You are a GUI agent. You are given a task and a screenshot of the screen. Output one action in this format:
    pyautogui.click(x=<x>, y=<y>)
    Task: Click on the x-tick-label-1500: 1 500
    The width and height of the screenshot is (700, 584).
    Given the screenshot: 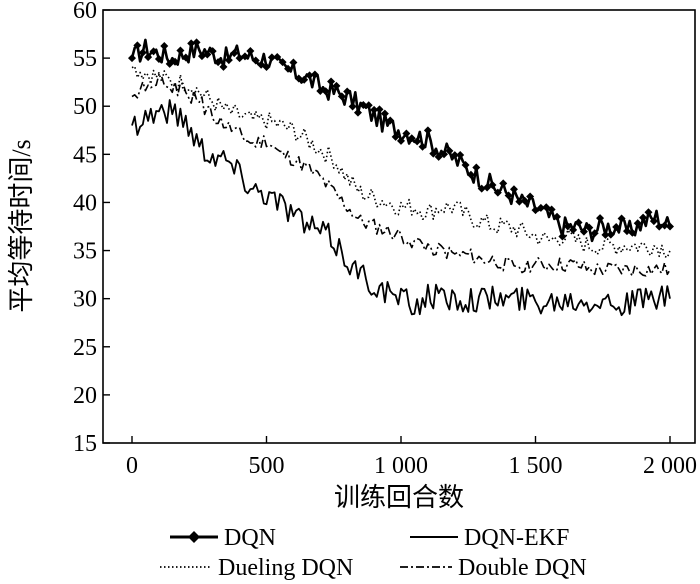 What is the action you would take?
    pyautogui.click(x=536, y=466)
    